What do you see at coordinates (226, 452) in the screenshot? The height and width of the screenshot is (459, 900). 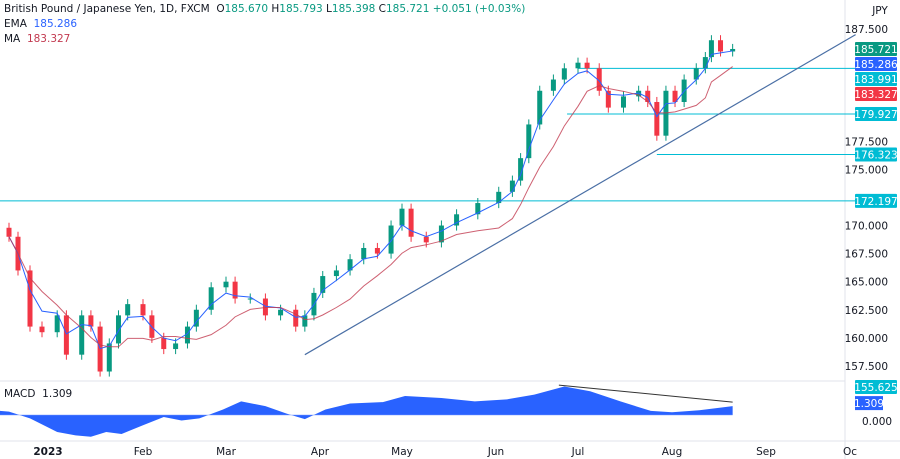 I see `x-tick-label: Mar` at bounding box center [226, 452].